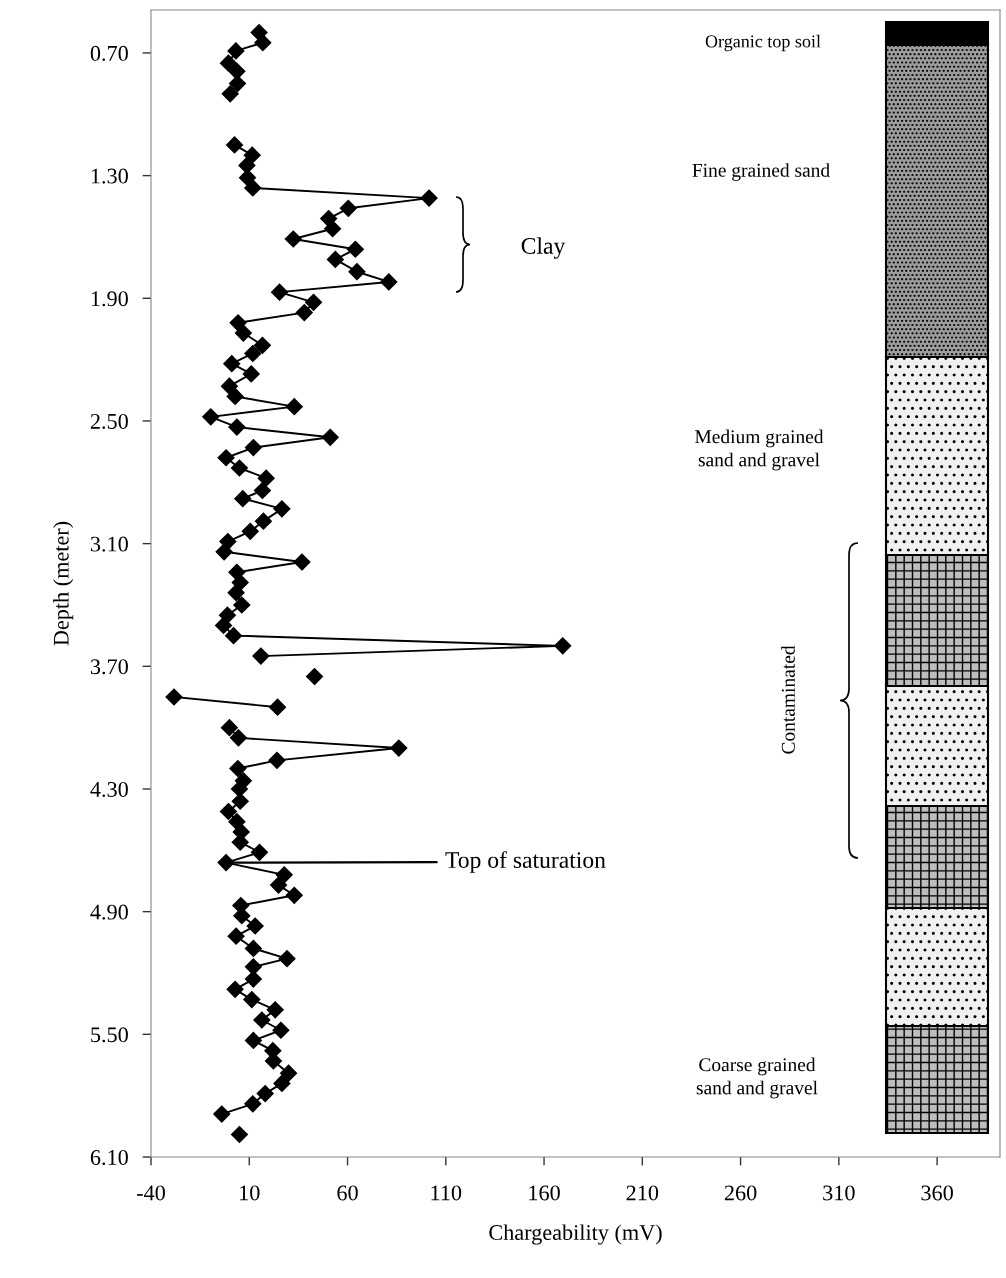 Image resolution: width=1006 pixels, height=1278 pixels. I want to click on y-tick-label: 4.90, so click(109, 912).